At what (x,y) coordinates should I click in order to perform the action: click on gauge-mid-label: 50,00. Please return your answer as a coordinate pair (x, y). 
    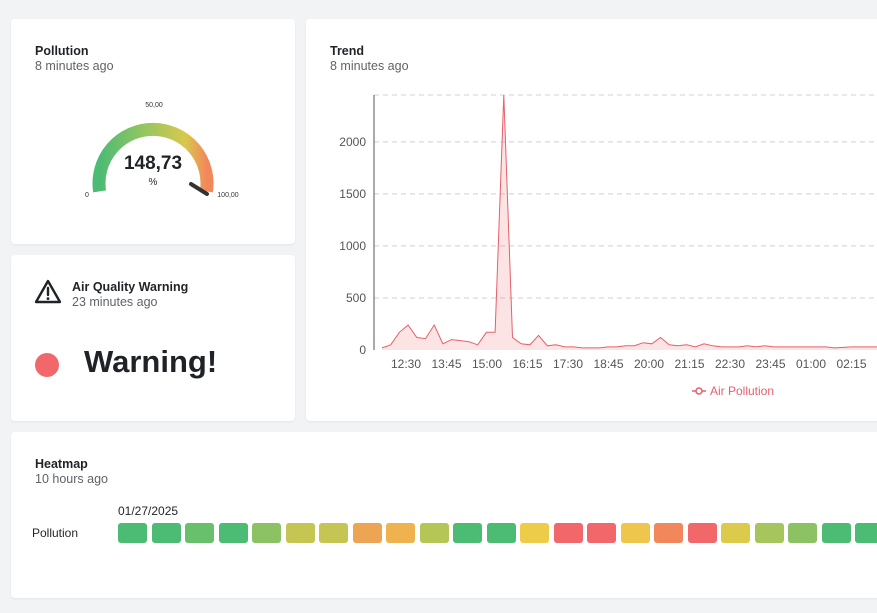
    Looking at the image, I should click on (154, 105).